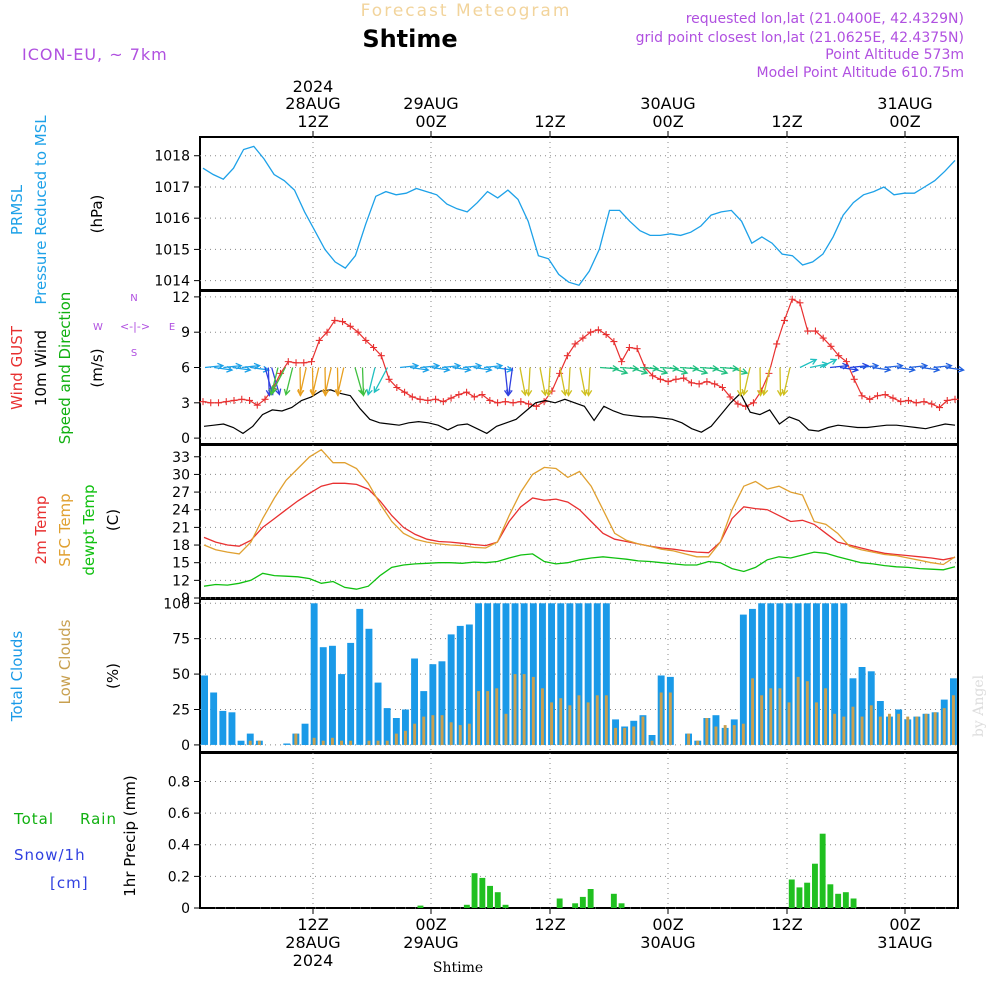  I want to click on y-tick-label: 1017, so click(172, 188).